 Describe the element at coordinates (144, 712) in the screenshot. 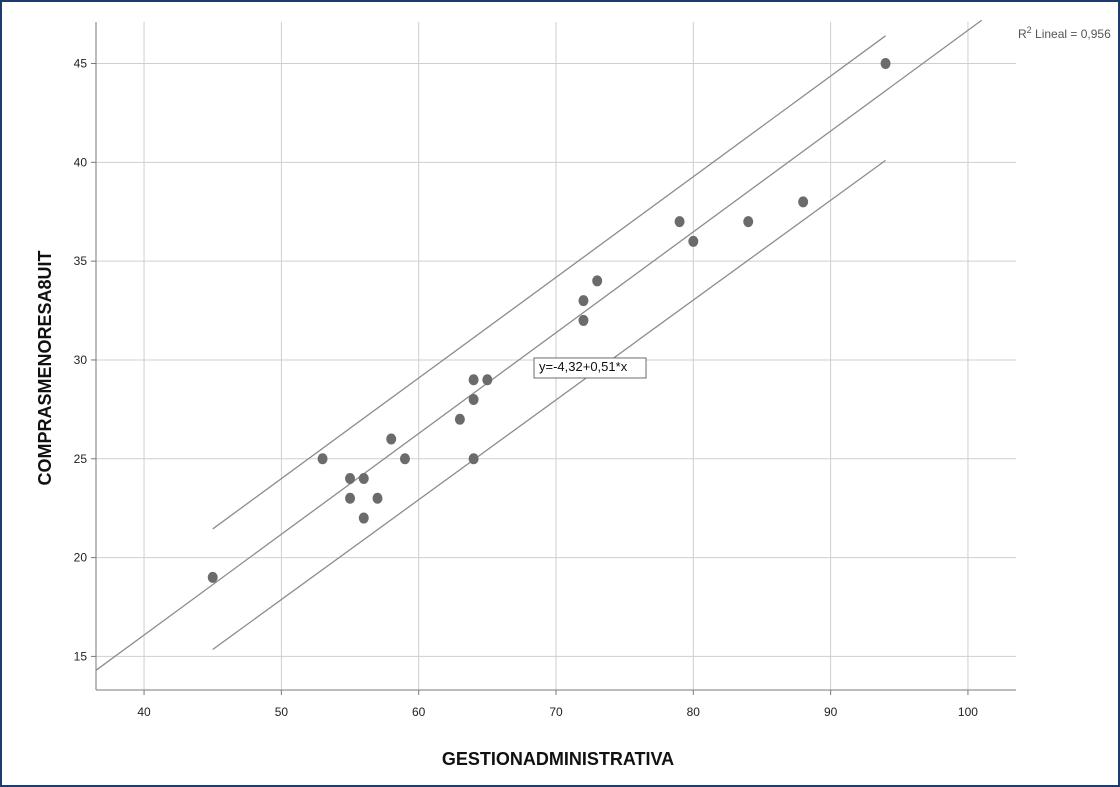

I see `x-tick-label: 40` at that location.